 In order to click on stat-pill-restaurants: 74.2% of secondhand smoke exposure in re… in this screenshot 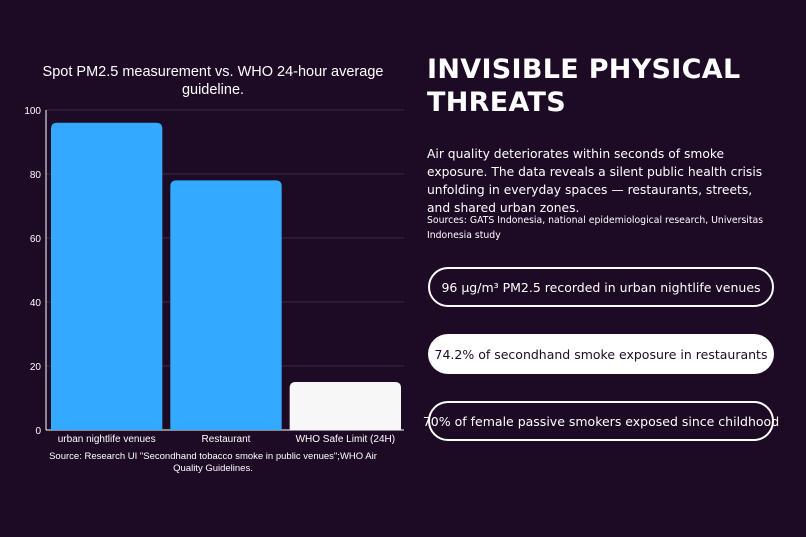, I will do `click(601, 354)`.